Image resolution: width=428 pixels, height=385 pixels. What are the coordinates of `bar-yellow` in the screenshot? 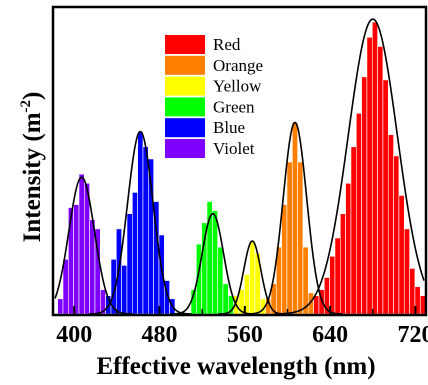 It's located at (252, 277).